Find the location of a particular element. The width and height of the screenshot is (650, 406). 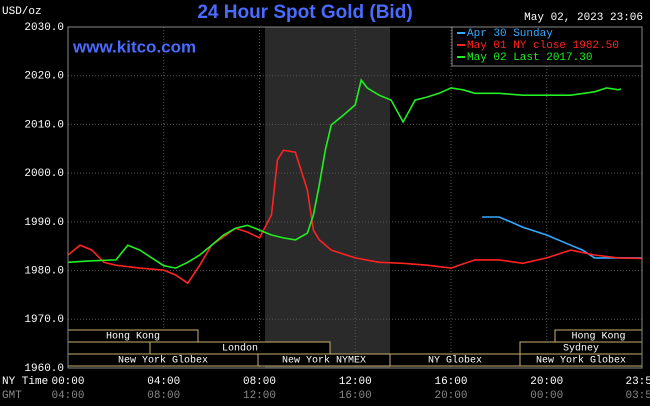

x-tick-label: 08:00 is located at coordinates (259, 382).